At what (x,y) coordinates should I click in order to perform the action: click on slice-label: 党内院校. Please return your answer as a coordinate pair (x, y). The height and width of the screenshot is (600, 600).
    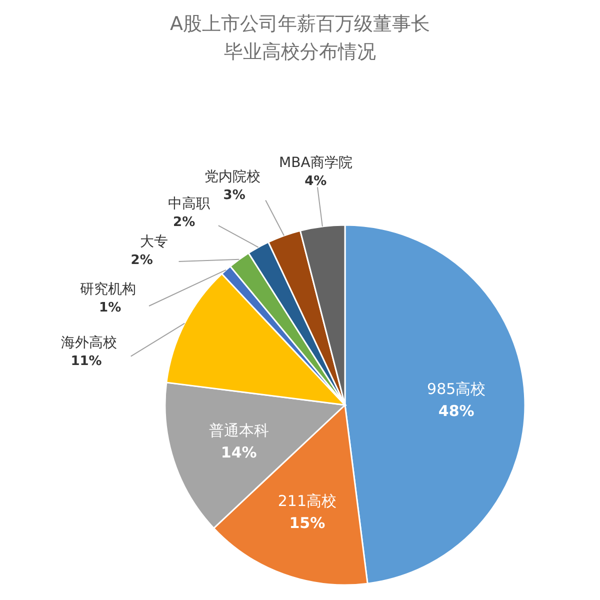
    Looking at the image, I should click on (232, 176).